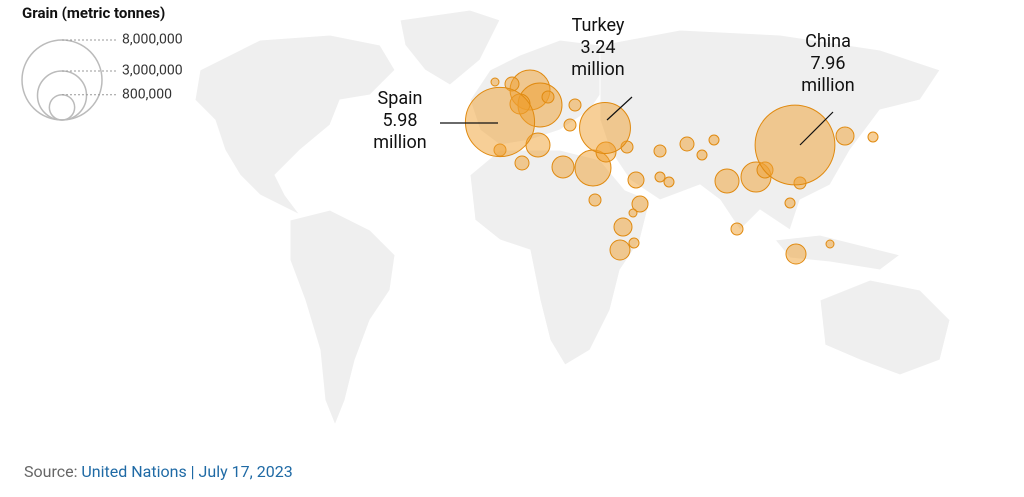  What do you see at coordinates (51, 471) in the screenshot?
I see `source-prefix: Source:` at bounding box center [51, 471].